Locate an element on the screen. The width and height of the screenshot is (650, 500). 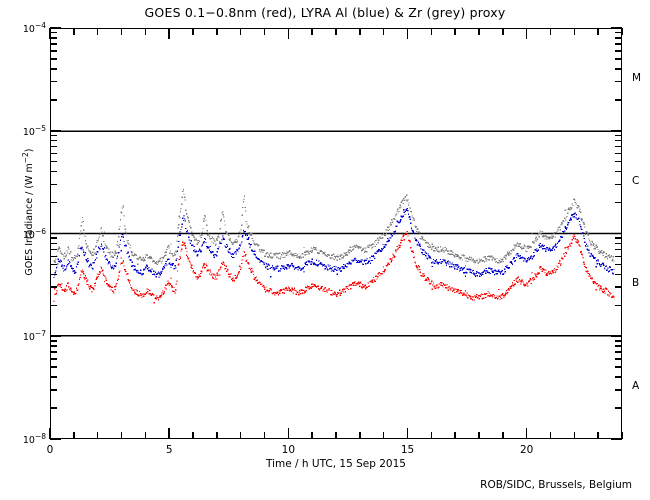
y-tick-label--7: 10⁻⁷ is located at coordinates (34, 336).